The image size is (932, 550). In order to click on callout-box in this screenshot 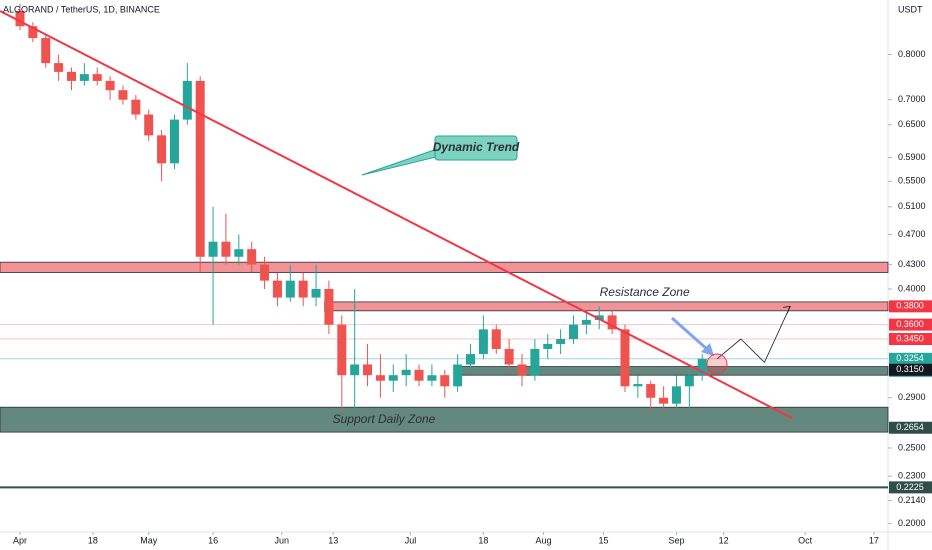, I will do `click(476, 148)`.